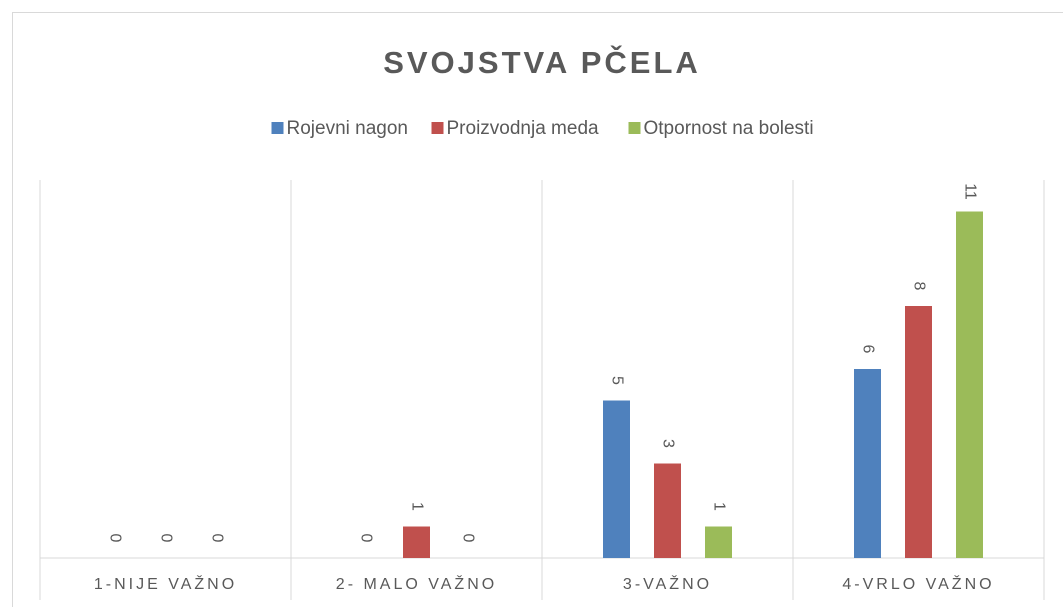 Image resolution: width=1063 pixels, height=607 pixels. I want to click on data-label: 8, so click(918, 286).